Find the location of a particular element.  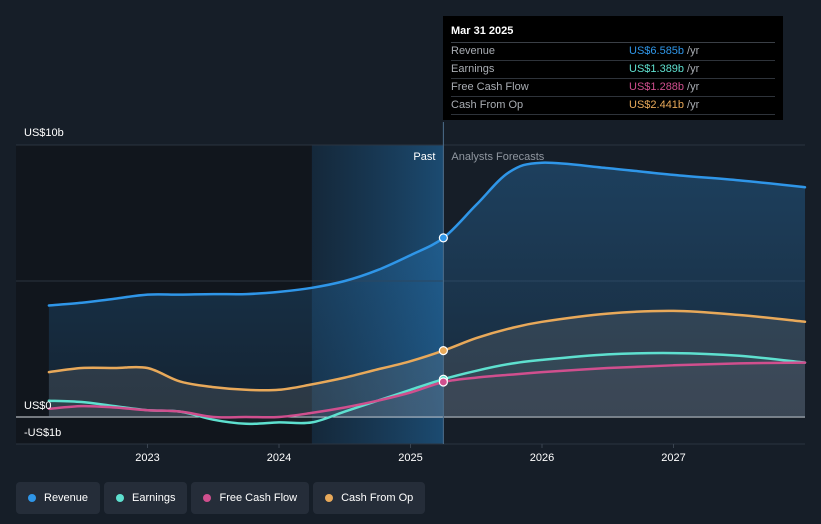

revenue-marker is located at coordinates (443, 238).